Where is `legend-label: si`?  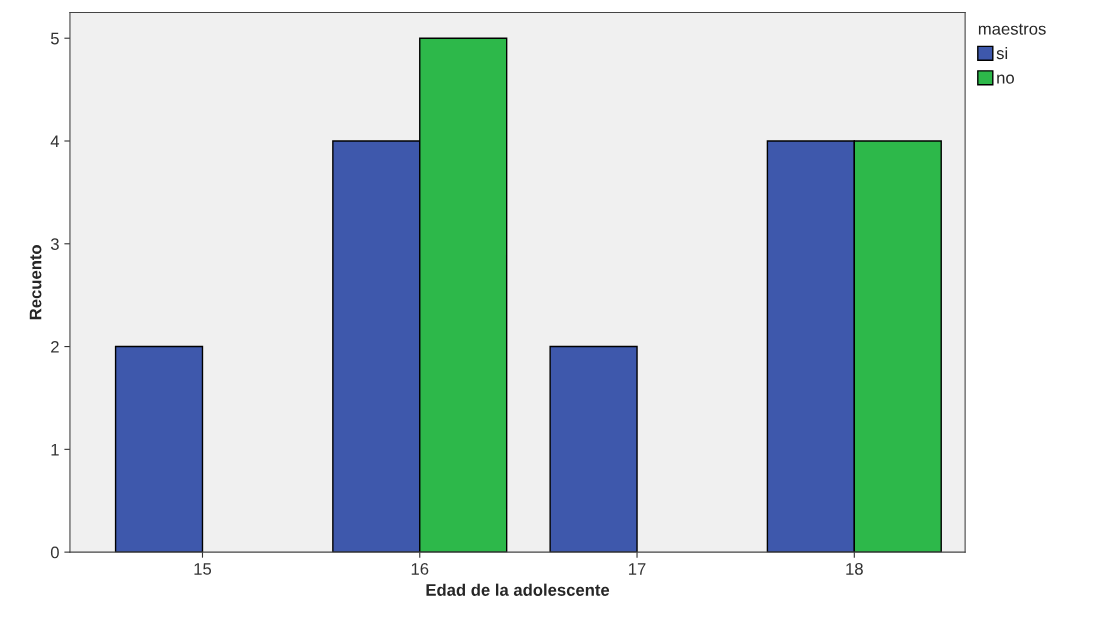 legend-label: si is located at coordinates (1002, 53).